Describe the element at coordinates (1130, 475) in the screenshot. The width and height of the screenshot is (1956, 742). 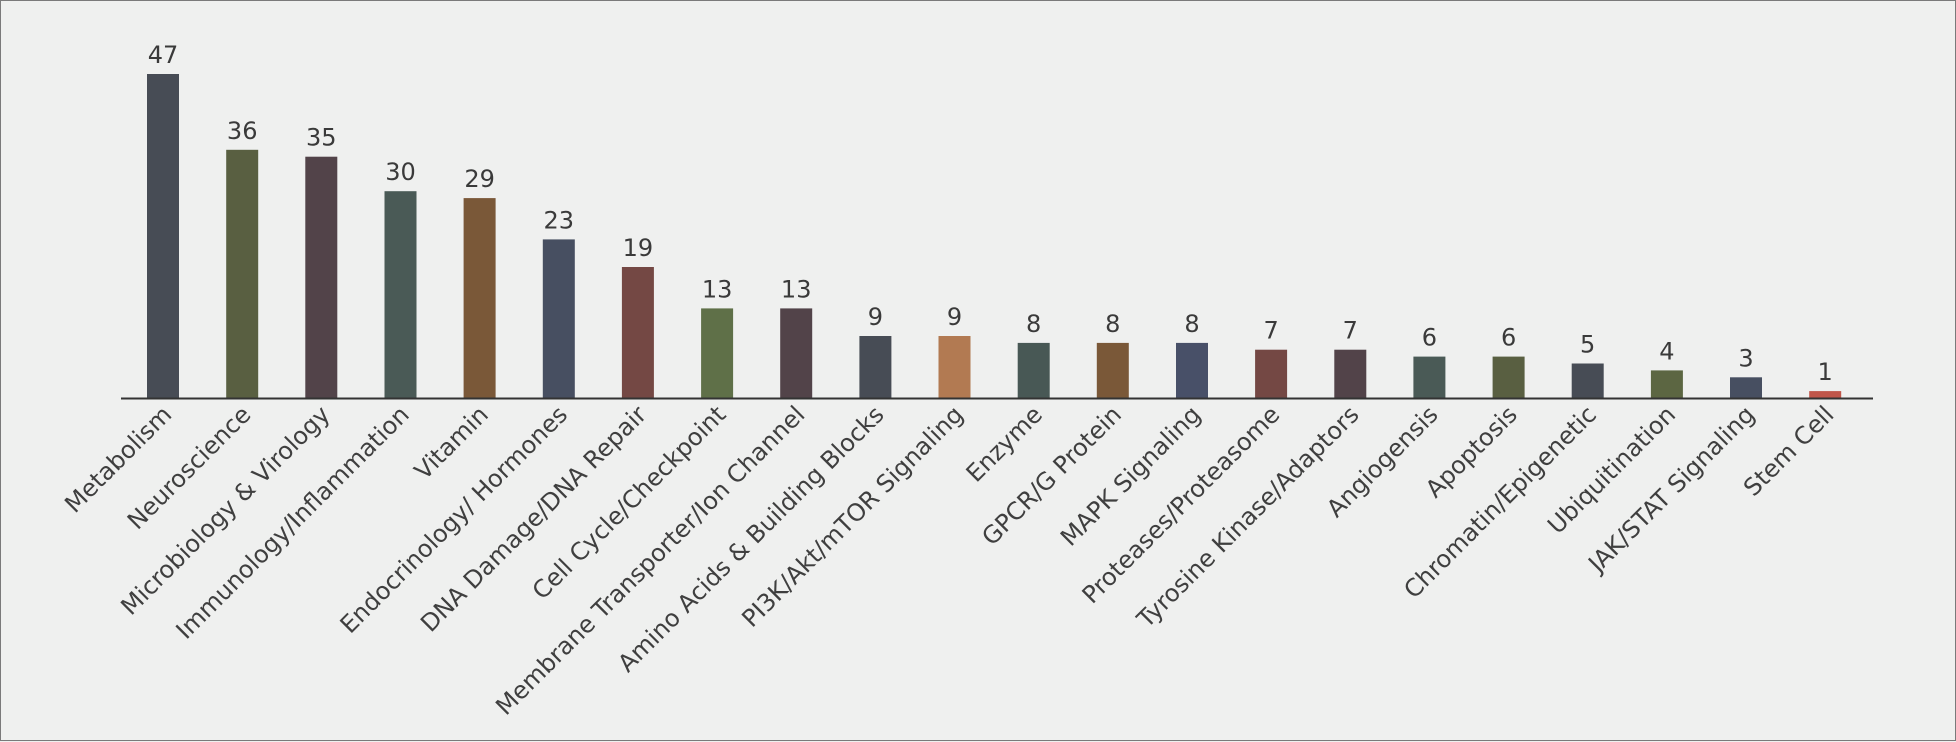
I see `category-label: MAPK Signaling` at that location.